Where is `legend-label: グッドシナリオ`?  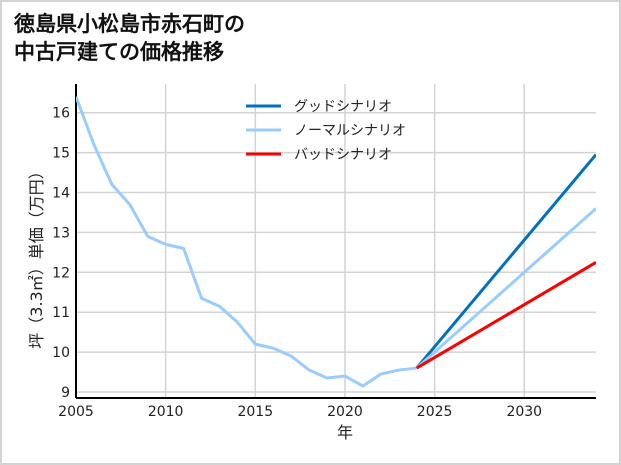 legend-label: グッドシナリオ is located at coordinates (343, 107).